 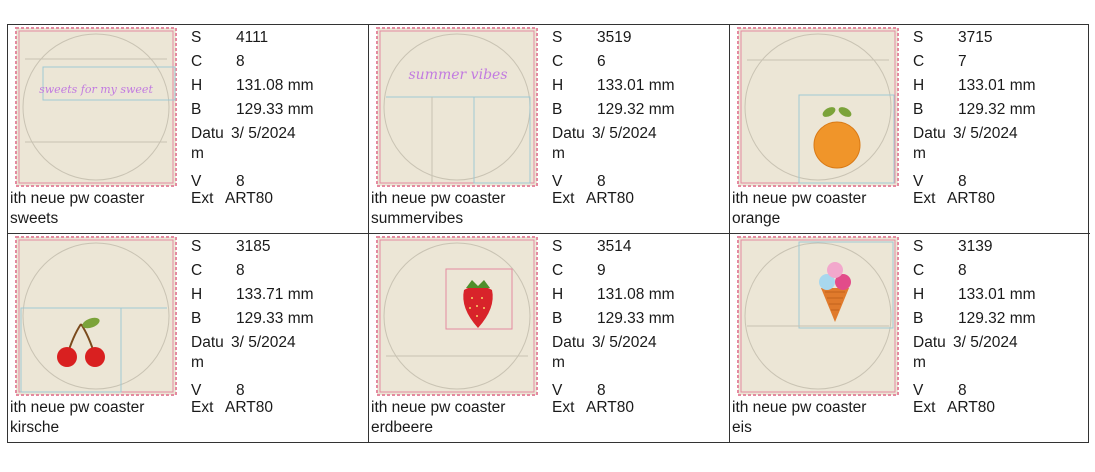 I want to click on design-variant: orange, so click(x=756, y=218).